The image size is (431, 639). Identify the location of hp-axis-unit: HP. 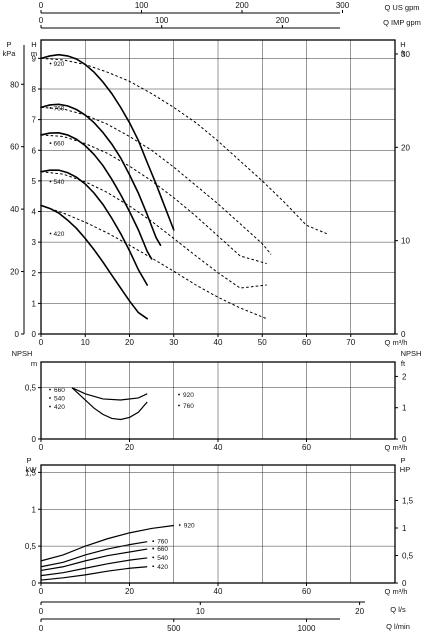
(405, 469).